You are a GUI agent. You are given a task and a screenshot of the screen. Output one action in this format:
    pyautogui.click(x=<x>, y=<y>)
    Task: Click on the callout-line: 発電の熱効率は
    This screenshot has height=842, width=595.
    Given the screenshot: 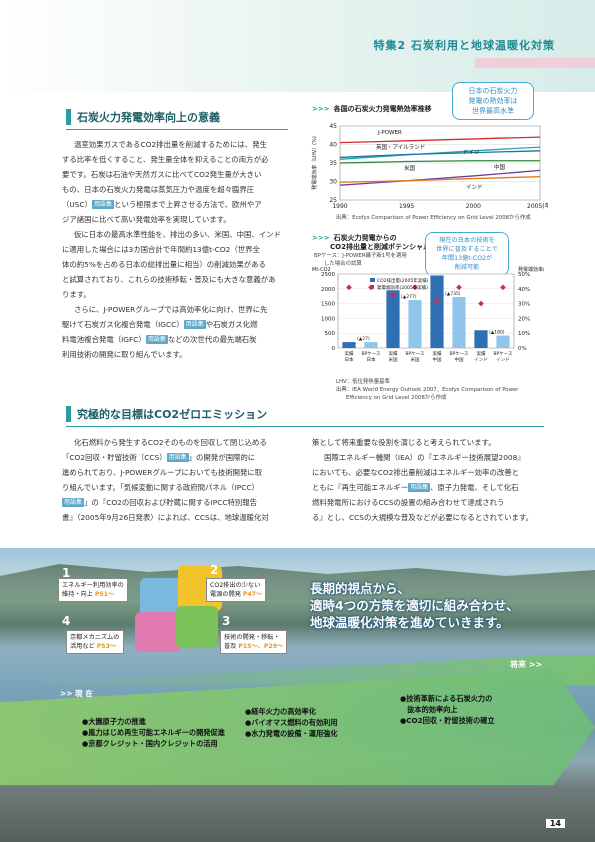 What is the action you would take?
    pyautogui.click(x=493, y=101)
    